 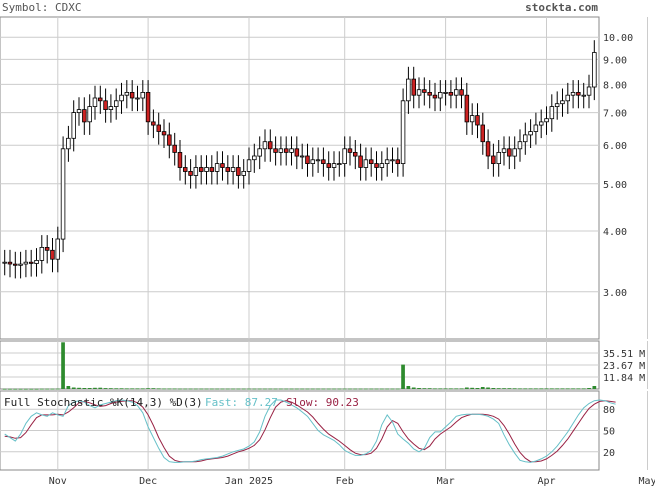 What do you see at coordinates (324, 365) in the screenshot?
I see `volume-grid` at bounding box center [324, 365].